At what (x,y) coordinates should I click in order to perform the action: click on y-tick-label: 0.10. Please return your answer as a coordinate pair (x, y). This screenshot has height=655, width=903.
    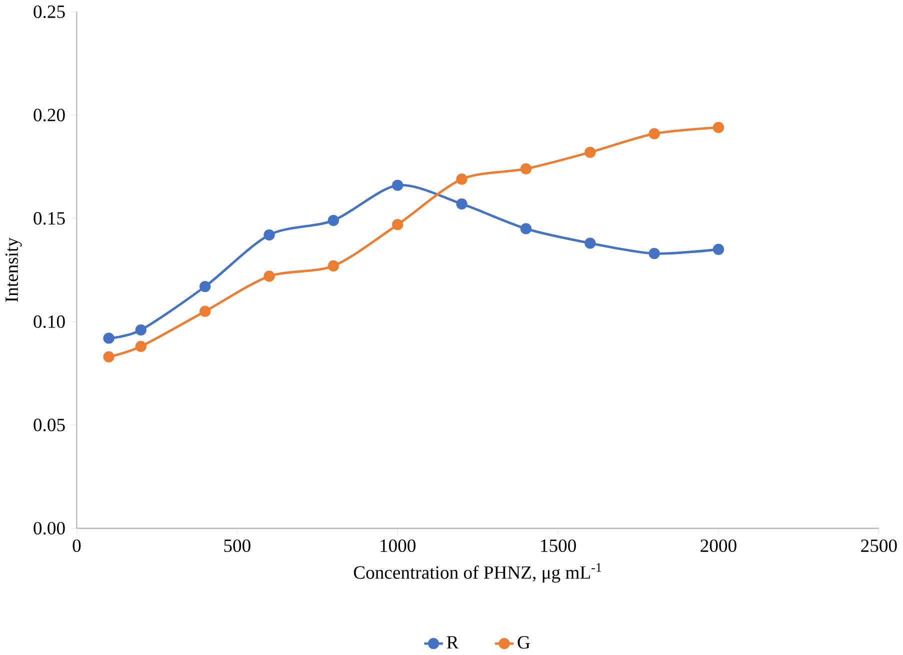
    Looking at the image, I should click on (49, 321).